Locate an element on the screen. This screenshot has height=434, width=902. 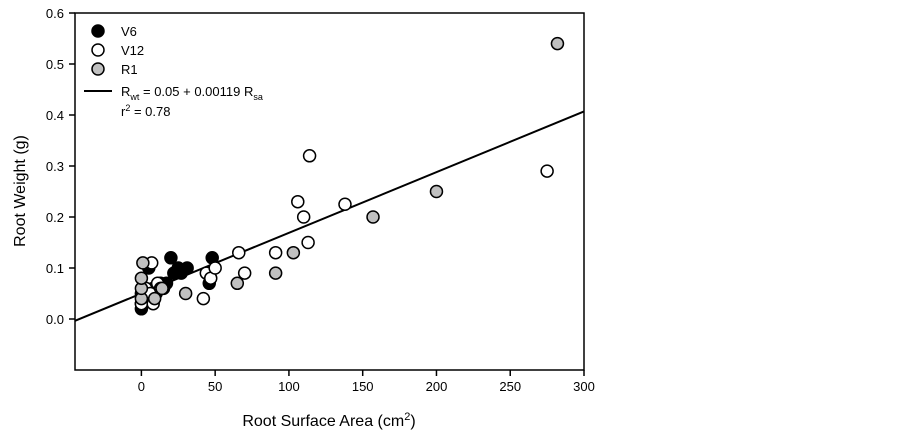
x-tick-label: 300 is located at coordinates (584, 386).